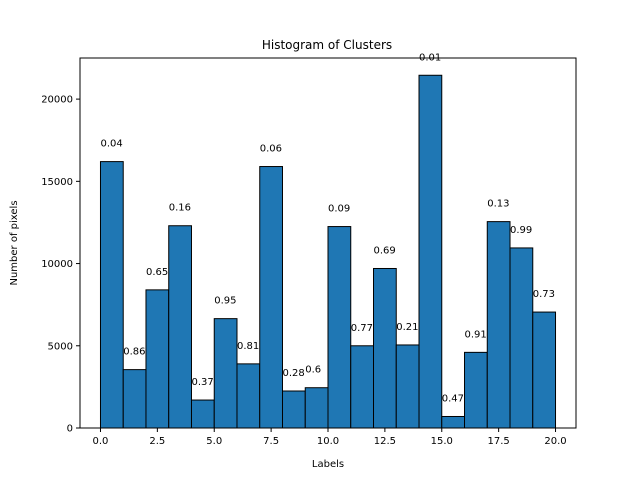  Describe the element at coordinates (385, 441) in the screenshot. I see `x-tick-label: 12.5` at that location.